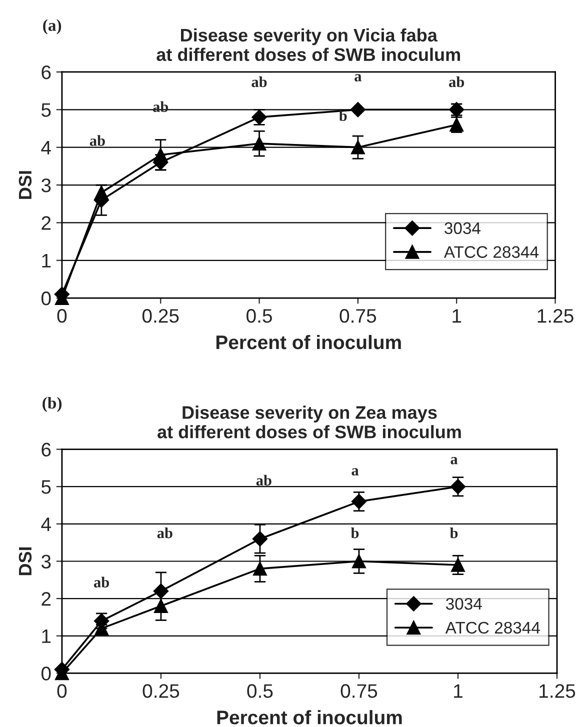 The width and height of the screenshot is (579, 727). I want to click on text: (a), so click(52, 26).